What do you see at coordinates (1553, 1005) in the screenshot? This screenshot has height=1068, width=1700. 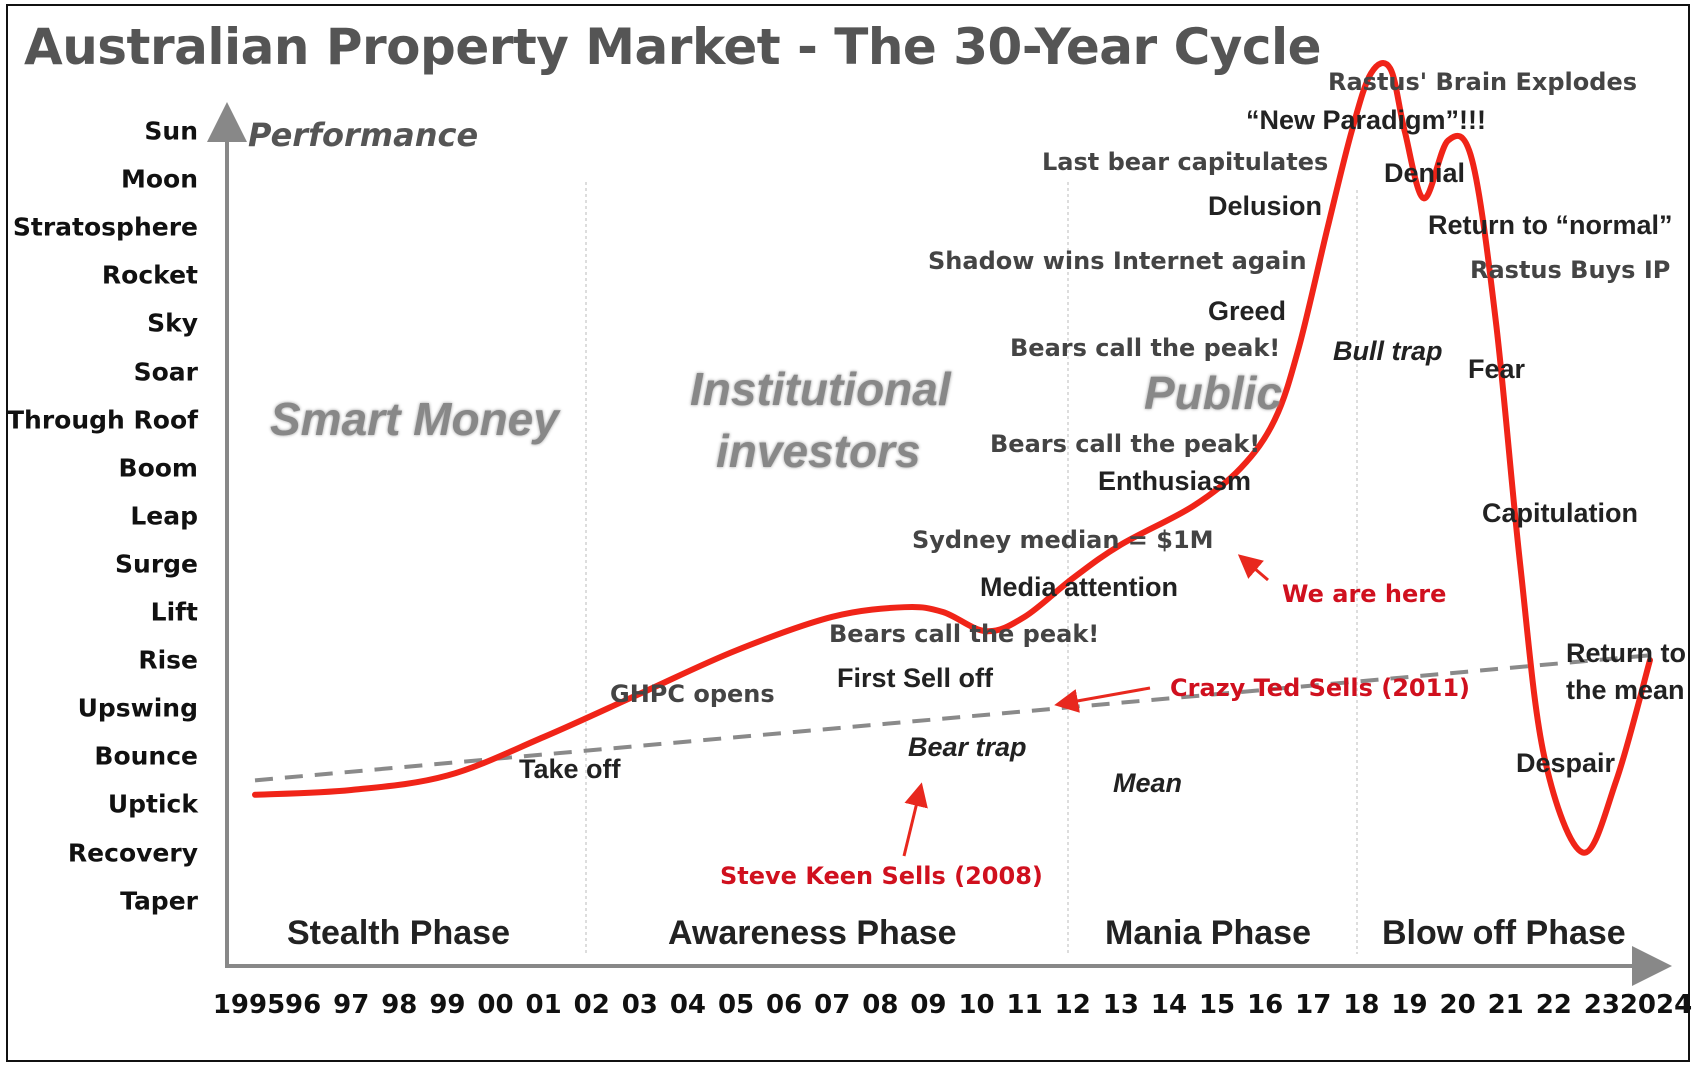 I see `x-tick-label: 22` at bounding box center [1553, 1005].